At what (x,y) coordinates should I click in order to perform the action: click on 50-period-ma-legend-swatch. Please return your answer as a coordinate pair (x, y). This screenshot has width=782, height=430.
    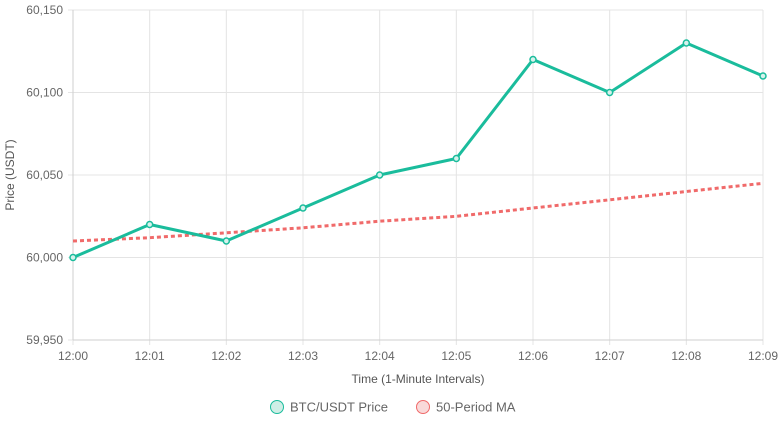
    Looking at the image, I should click on (423, 407).